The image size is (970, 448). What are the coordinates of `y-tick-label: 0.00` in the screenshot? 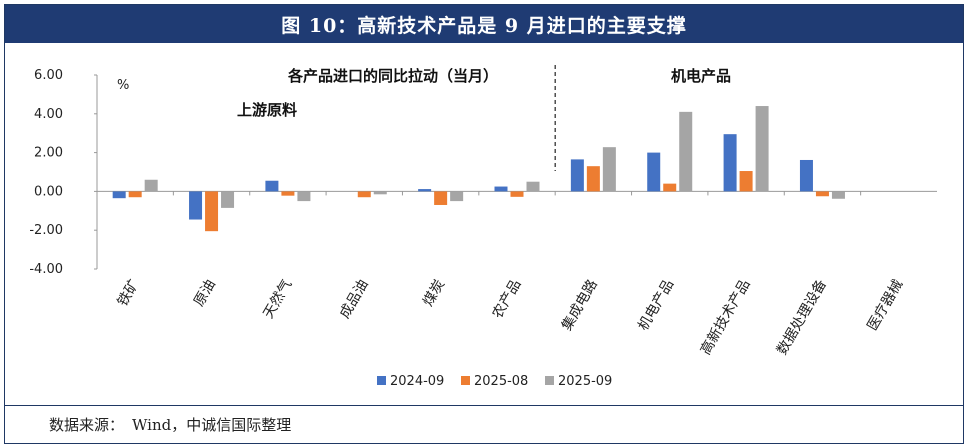 It's located at (48, 191).